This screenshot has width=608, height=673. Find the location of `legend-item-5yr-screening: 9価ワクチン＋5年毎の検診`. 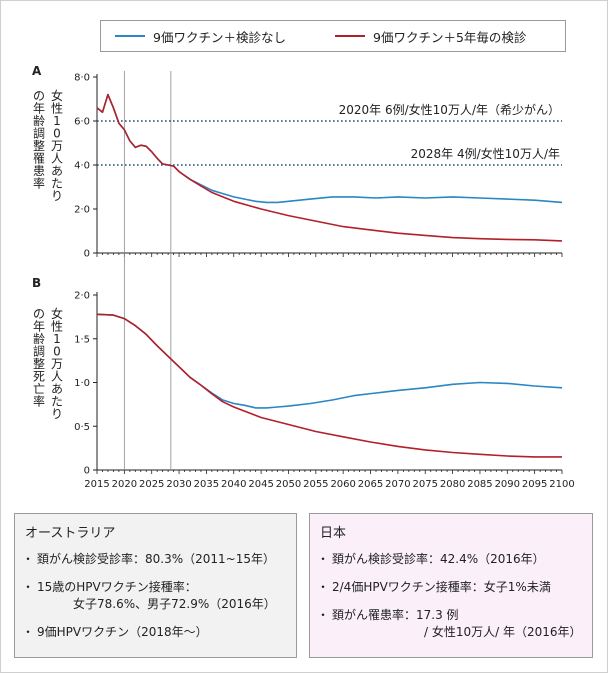

legend-item-5yr-screening: 9価ワクチン＋5年毎の検診 is located at coordinates (430, 36).